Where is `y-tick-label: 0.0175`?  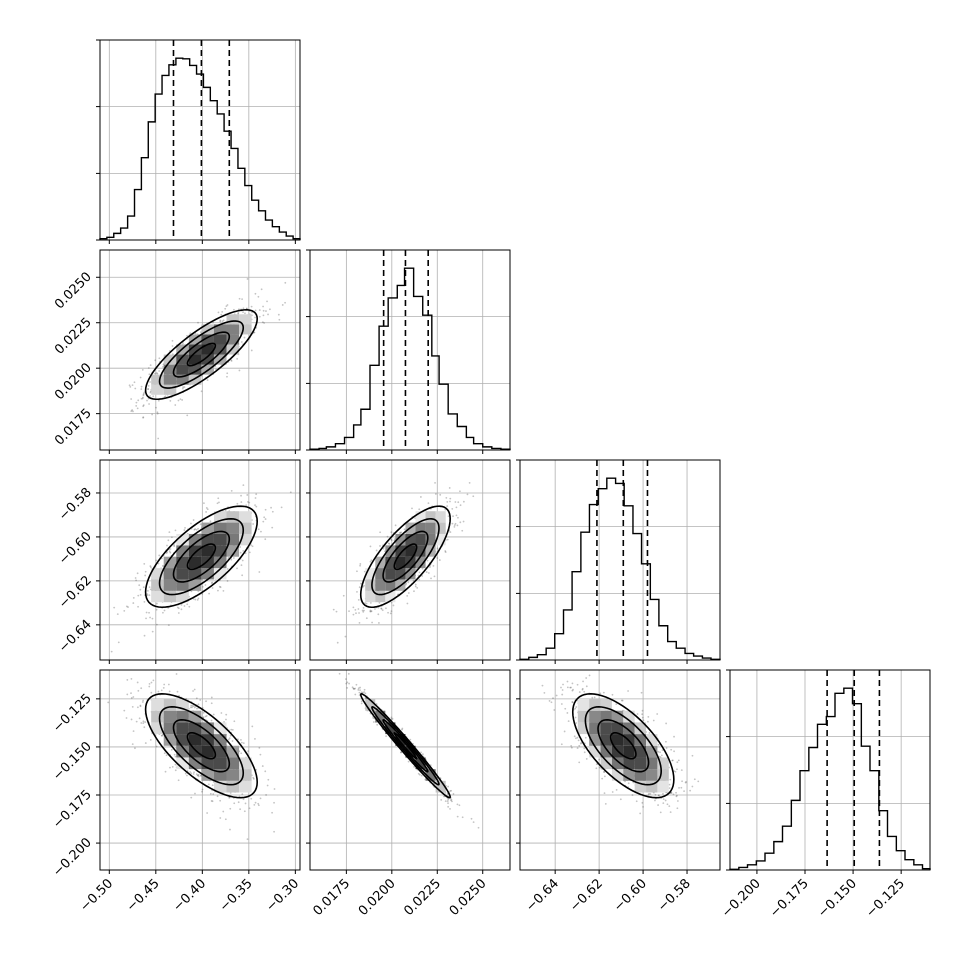 y-tick-label: 0.0175 is located at coordinates (73, 427).